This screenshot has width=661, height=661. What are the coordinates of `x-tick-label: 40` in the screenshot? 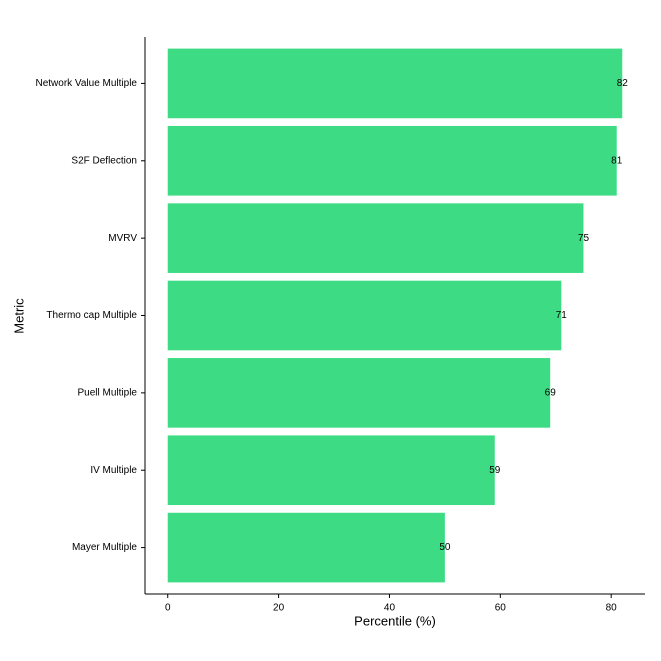 It's located at (390, 608).